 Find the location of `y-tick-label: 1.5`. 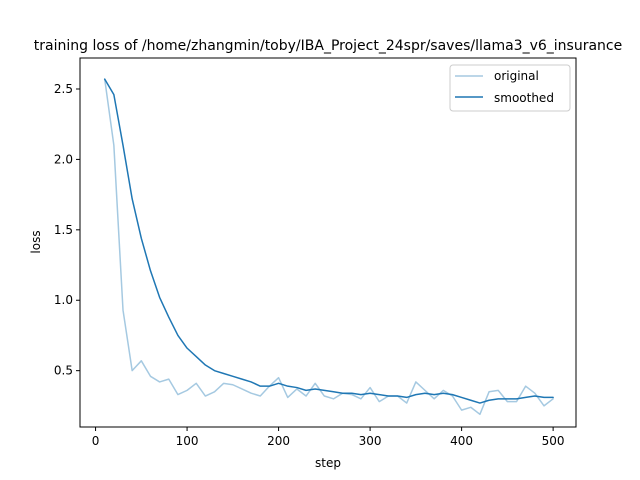

y-tick-label: 1.5 is located at coordinates (63, 230).